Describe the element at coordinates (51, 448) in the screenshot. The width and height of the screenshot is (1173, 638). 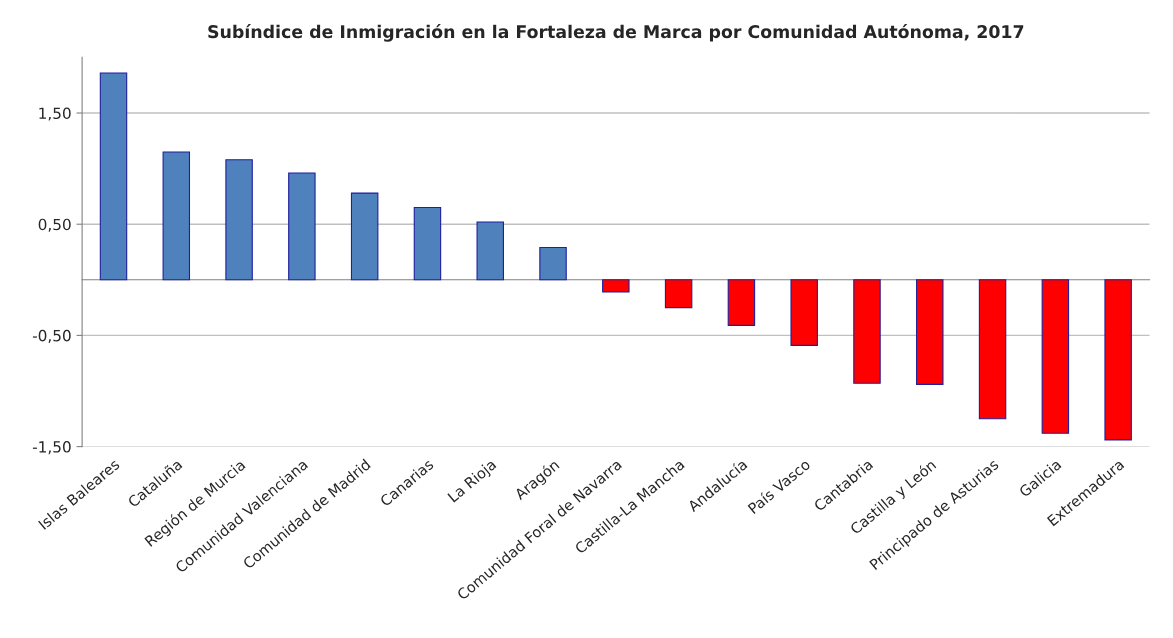
I see `y-tick-label: -1,50` at that location.